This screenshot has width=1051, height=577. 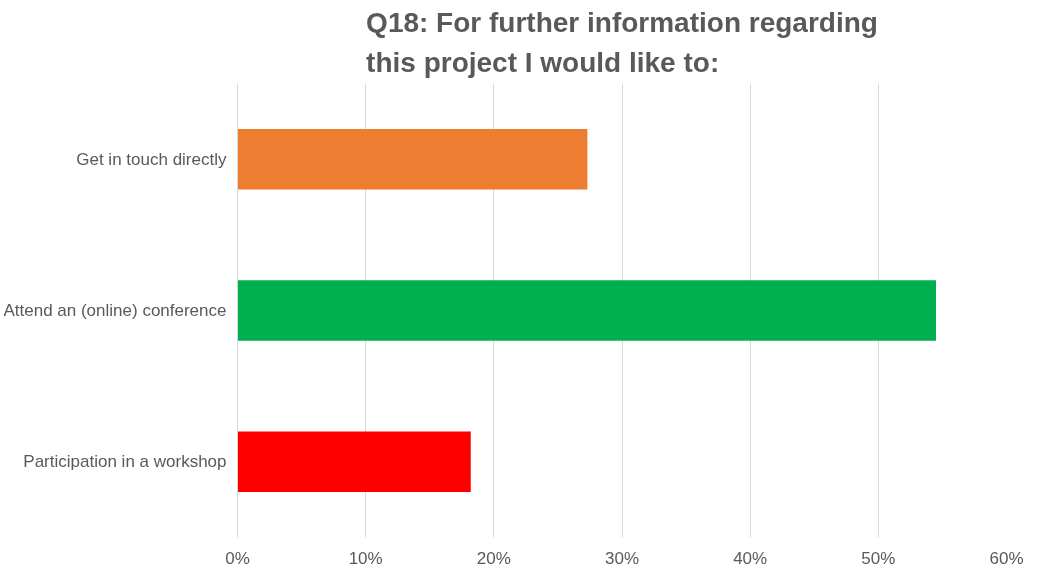 I want to click on chart-title: Q18: For further information regarding this project I would like to:, so click(x=622, y=43).